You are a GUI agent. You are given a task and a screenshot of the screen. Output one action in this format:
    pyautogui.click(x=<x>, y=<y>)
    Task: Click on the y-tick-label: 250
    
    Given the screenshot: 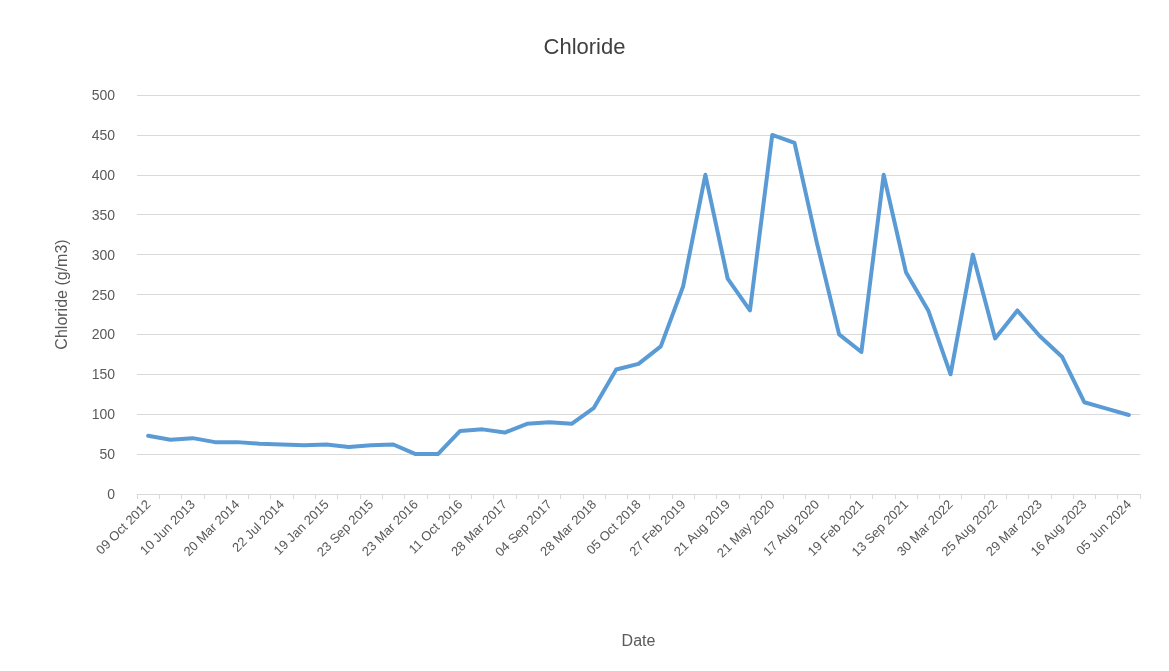 What is the action you would take?
    pyautogui.click(x=103, y=294)
    